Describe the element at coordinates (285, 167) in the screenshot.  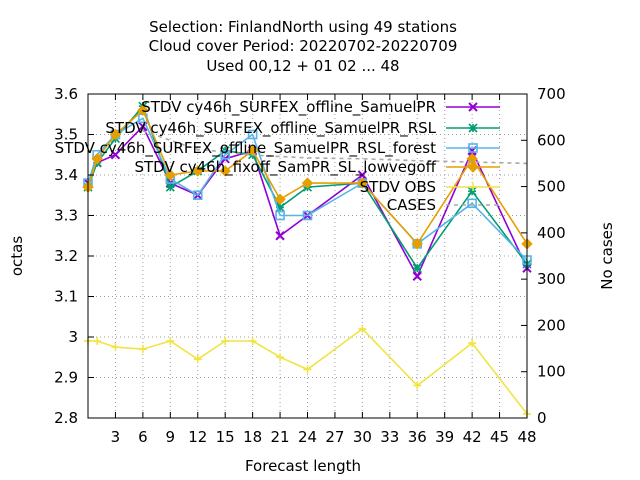
I see `legend-label-4: STDV cy46h_fixoff_SamPR_SL_lowvegoff` at that location.